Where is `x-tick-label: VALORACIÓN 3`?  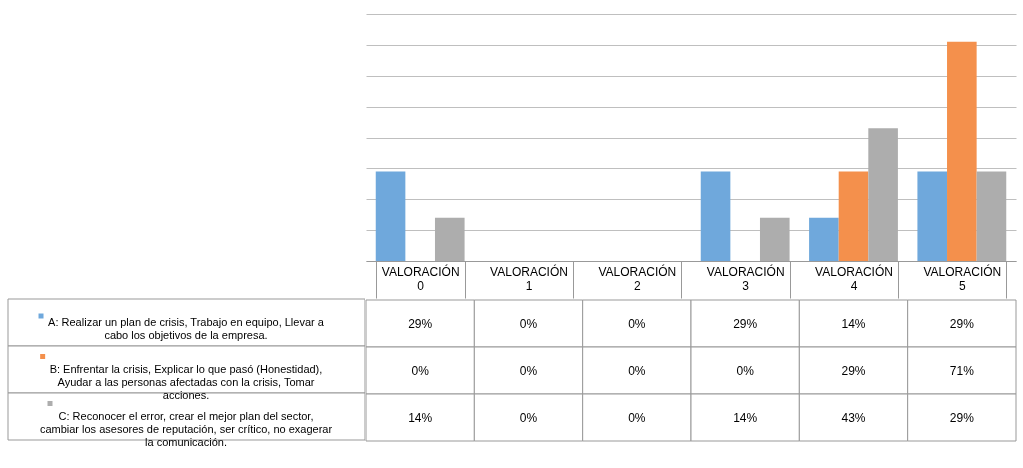 x-tick-label: VALORACIÓN 3 is located at coordinates (745, 278).